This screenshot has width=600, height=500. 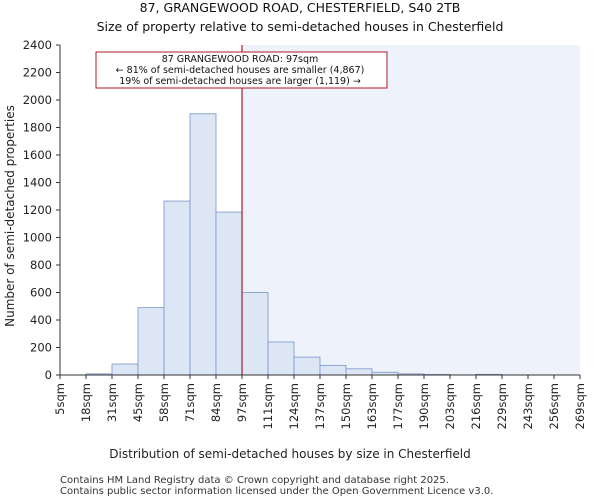 I want to click on x-tick-label: 124sqm, so click(x=294, y=406).